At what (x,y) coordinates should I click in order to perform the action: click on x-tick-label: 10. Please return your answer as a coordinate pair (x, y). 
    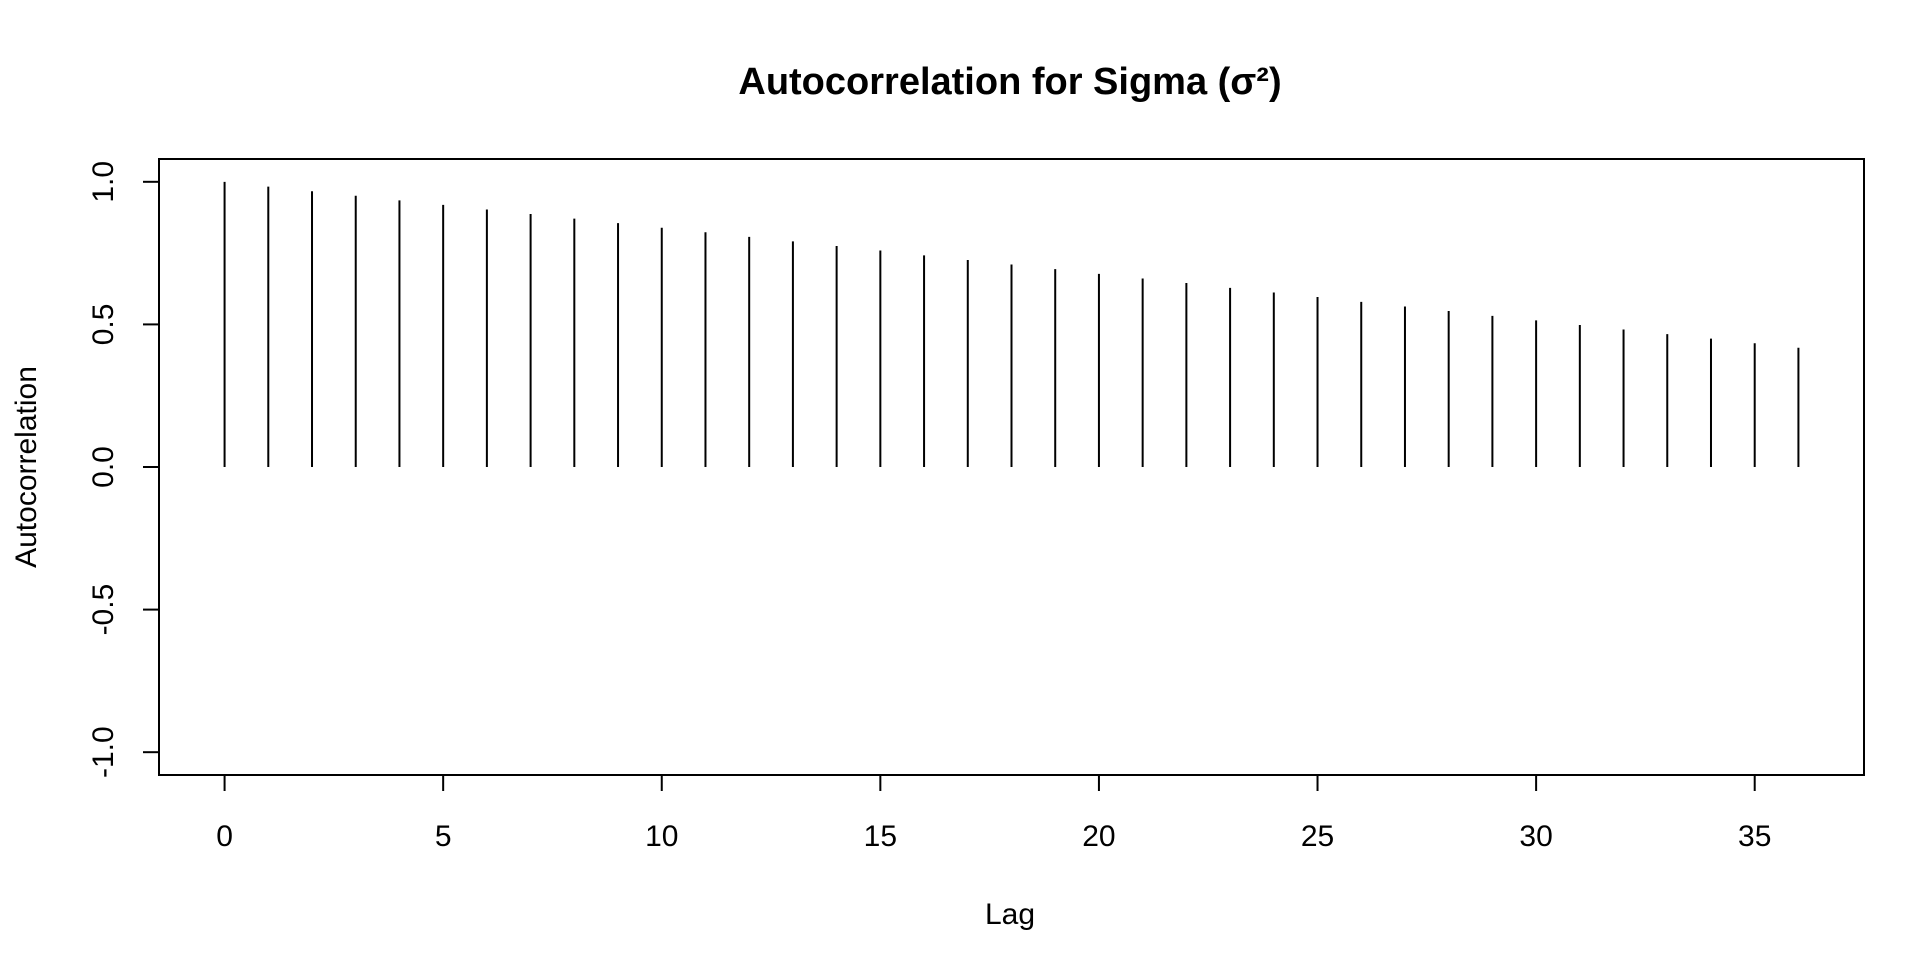
    Looking at the image, I should click on (661, 836).